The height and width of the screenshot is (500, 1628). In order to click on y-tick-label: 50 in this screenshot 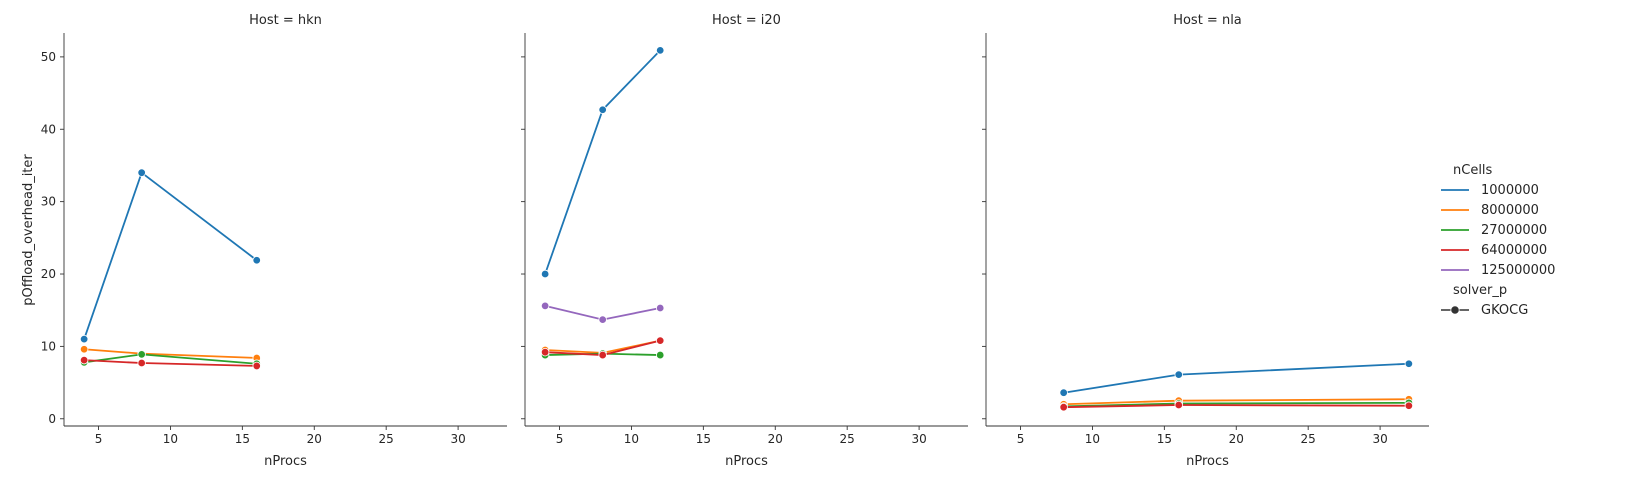, I will do `click(48, 57)`.